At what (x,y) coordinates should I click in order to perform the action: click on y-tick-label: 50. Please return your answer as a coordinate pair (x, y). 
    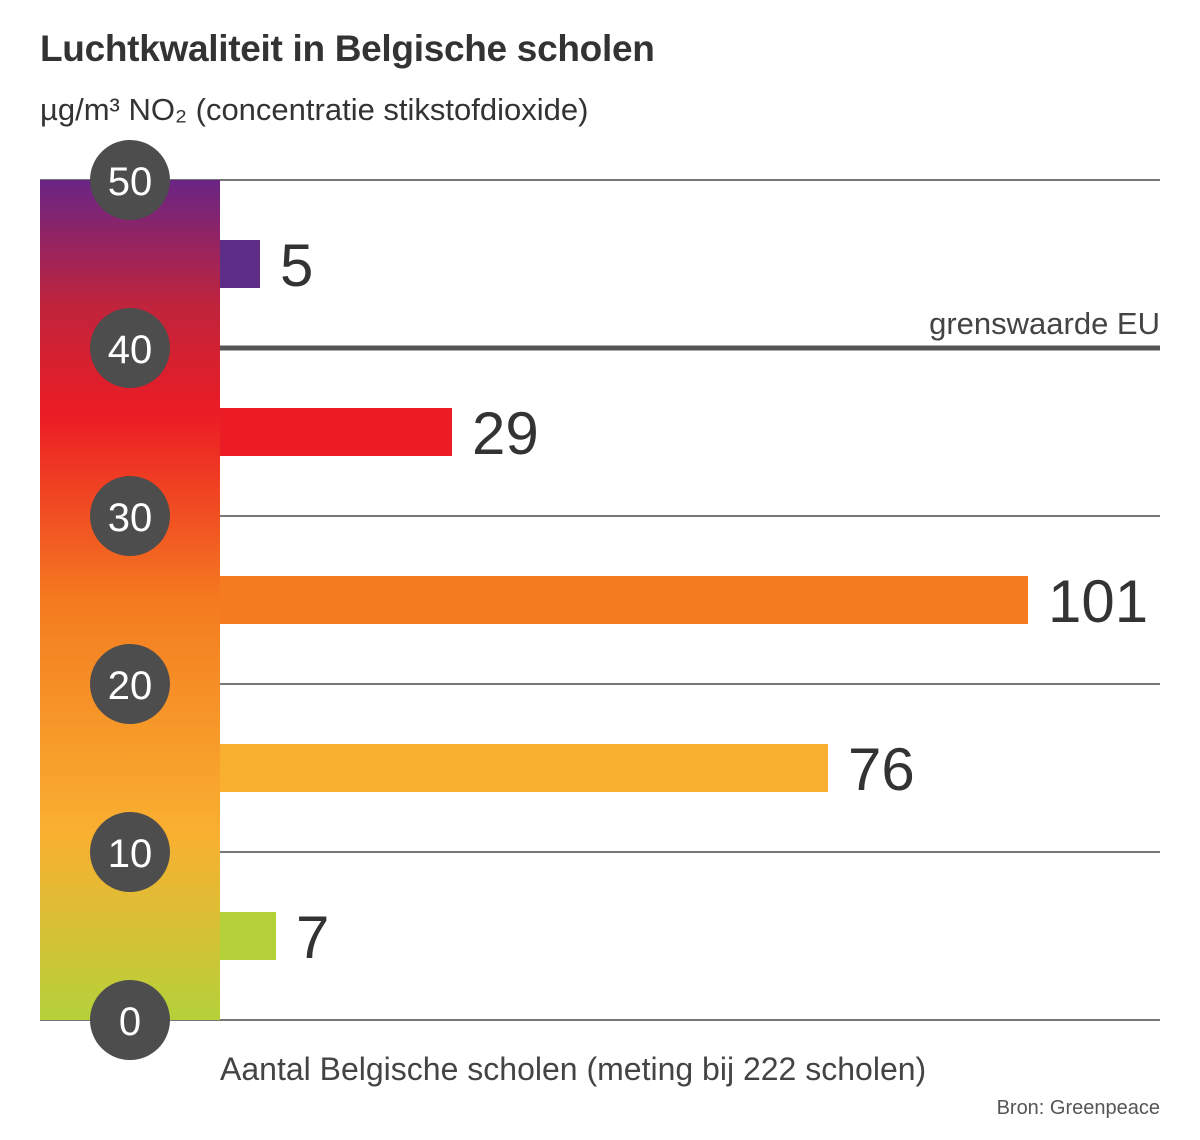
    Looking at the image, I should click on (130, 182).